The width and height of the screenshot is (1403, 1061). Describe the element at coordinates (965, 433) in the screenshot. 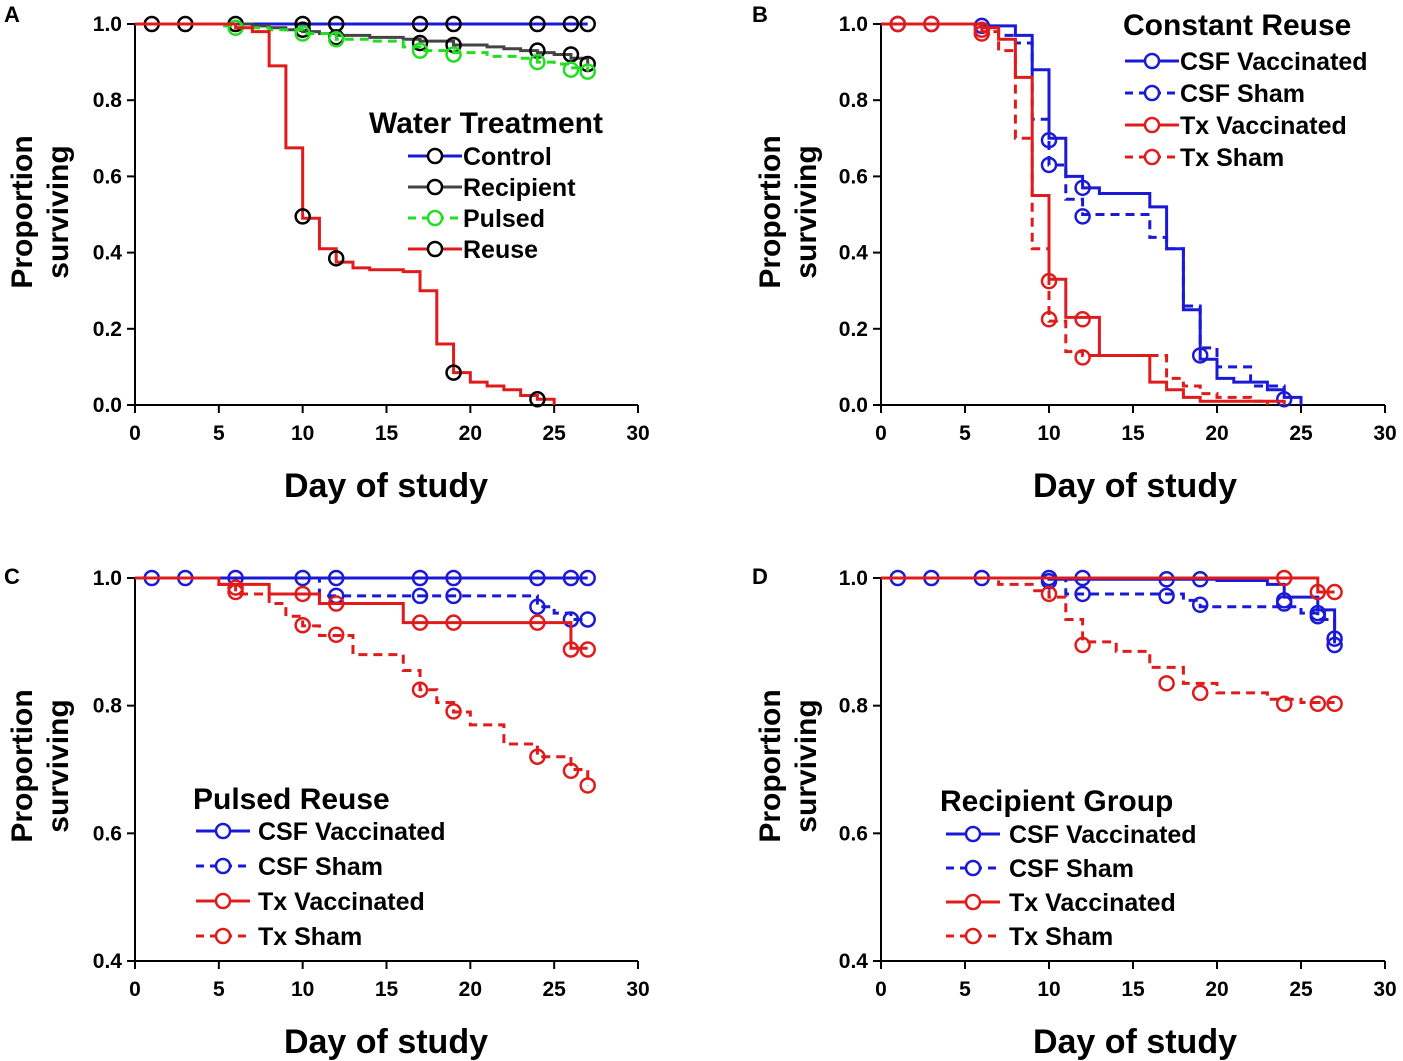

I see `x-tick-label: 5` at that location.